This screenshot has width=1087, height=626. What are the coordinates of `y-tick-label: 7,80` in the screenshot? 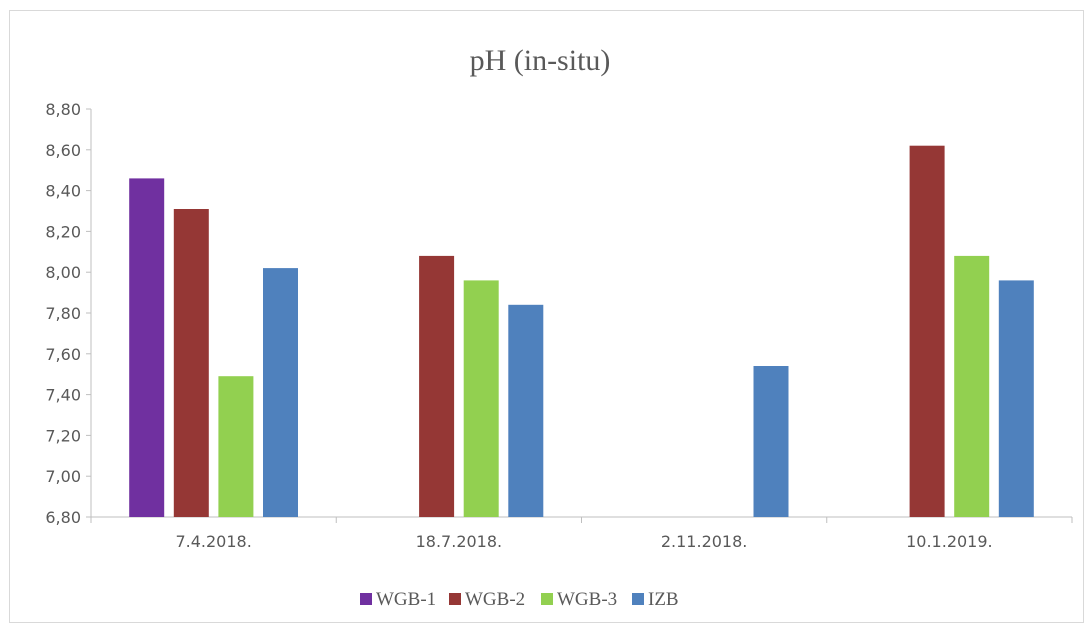 It's located at (63, 313).